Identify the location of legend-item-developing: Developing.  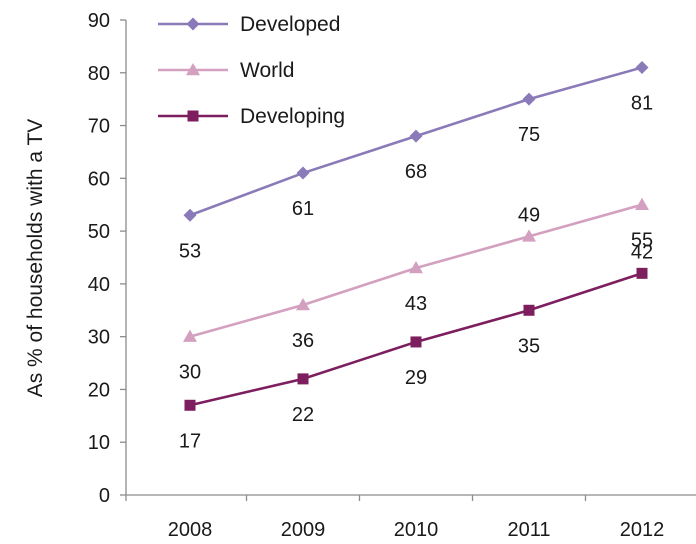
(251, 116).